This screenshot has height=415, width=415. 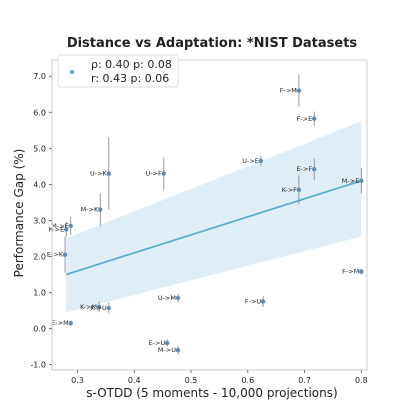 I want to click on point-label: U->F, so click(x=154, y=174).